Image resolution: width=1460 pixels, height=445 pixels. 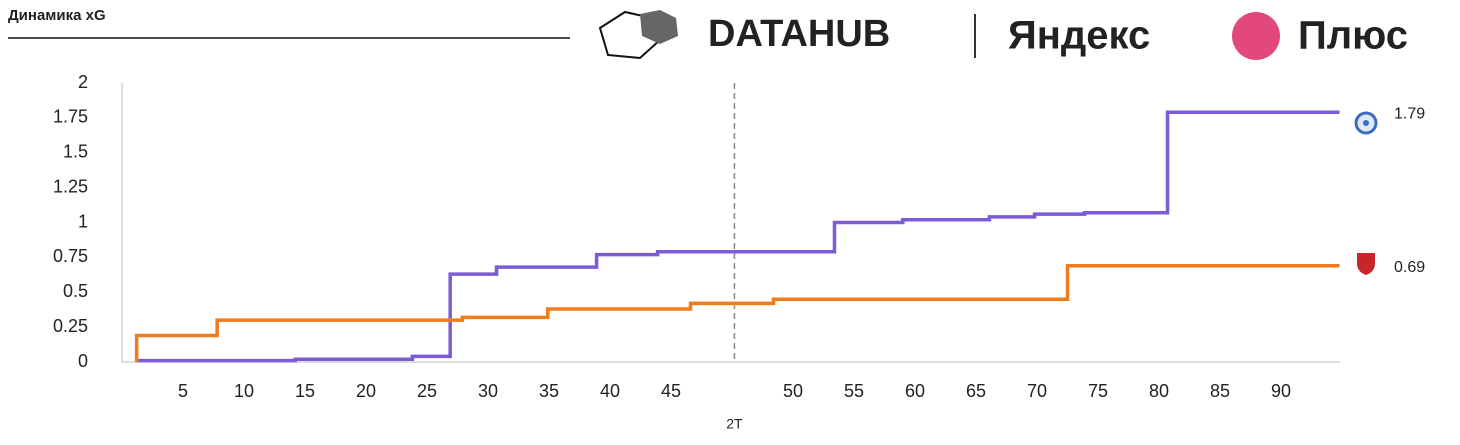 I want to click on x-tick-label: 75, so click(x=1098, y=391).